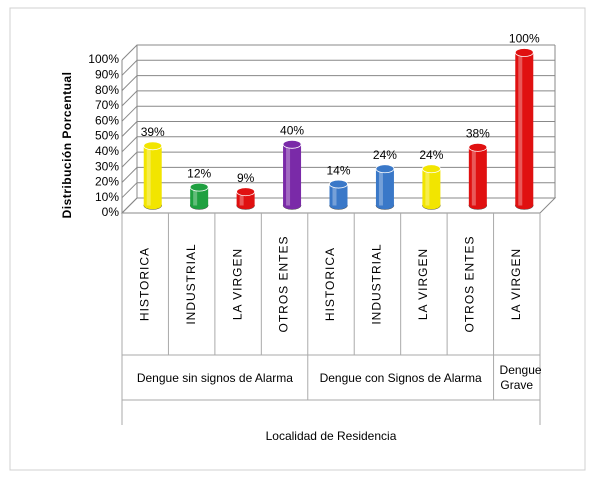  I want to click on y-tick-label: 60%, so click(107, 120).